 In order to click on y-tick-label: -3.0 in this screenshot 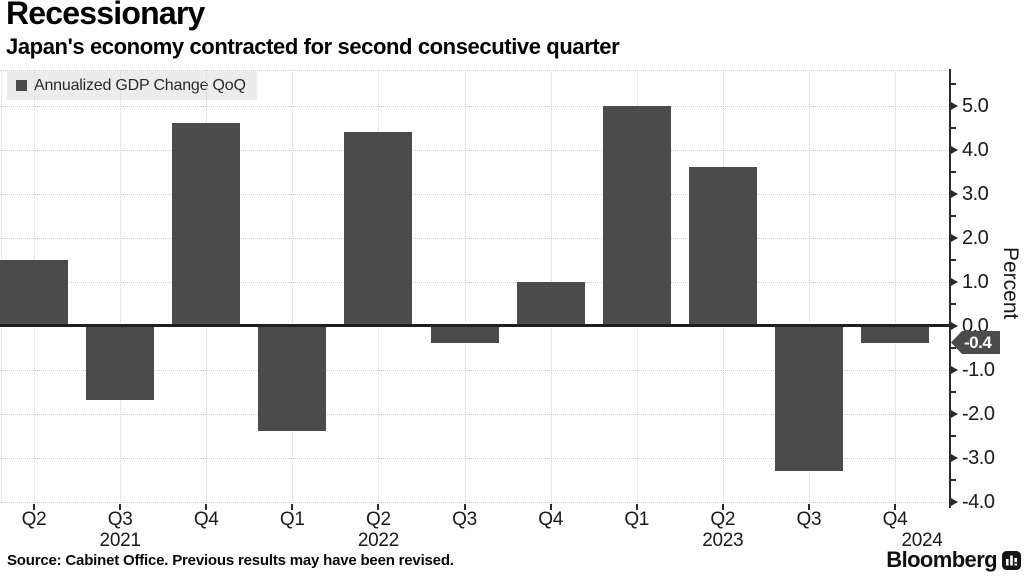, I will do `click(978, 457)`.